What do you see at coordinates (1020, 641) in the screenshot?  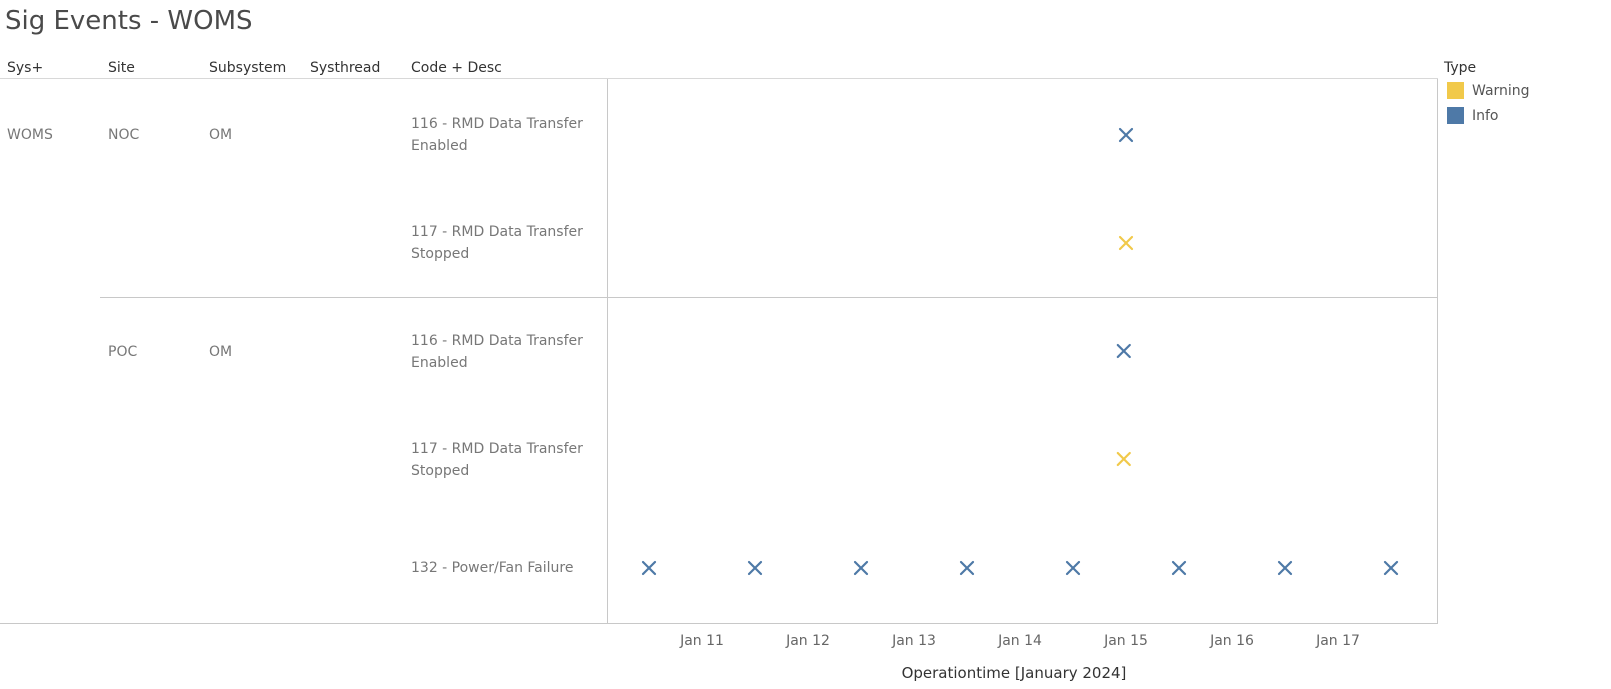 I see `x-tick-label: Jan 14` at bounding box center [1020, 641].